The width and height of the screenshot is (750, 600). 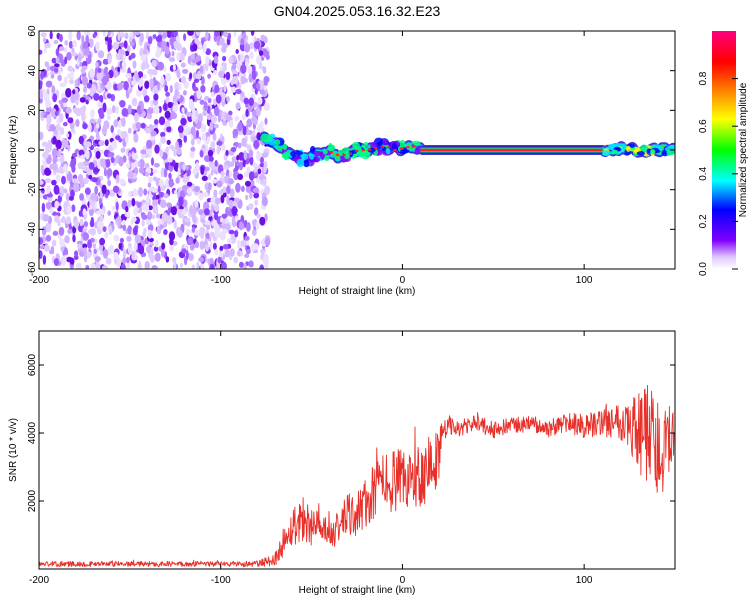 I want to click on spectrogram-y-axis-label: Frequency (Hz), so click(x=13, y=150).